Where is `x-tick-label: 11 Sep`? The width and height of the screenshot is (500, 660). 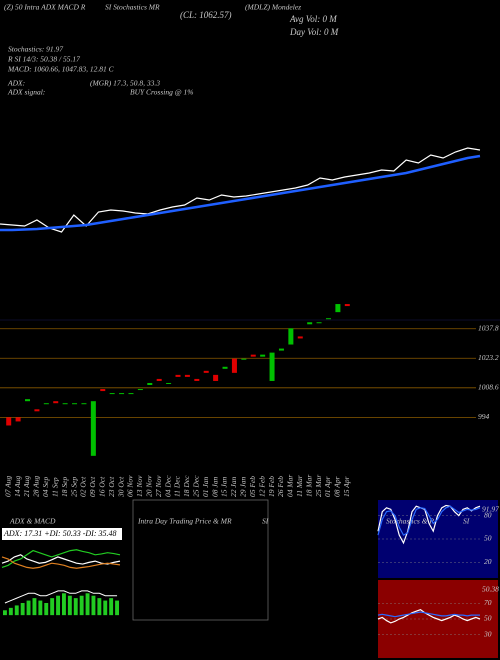
x-tick-label: 11 Sep is located at coordinates (54, 487).